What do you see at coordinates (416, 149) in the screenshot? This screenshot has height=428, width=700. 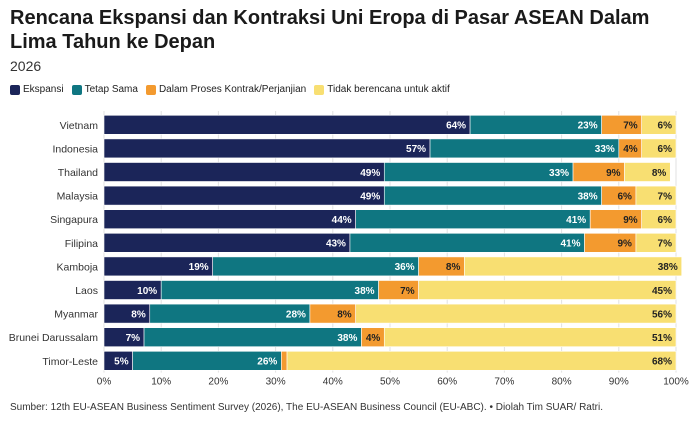 I see `data-label: 57%` at bounding box center [416, 149].